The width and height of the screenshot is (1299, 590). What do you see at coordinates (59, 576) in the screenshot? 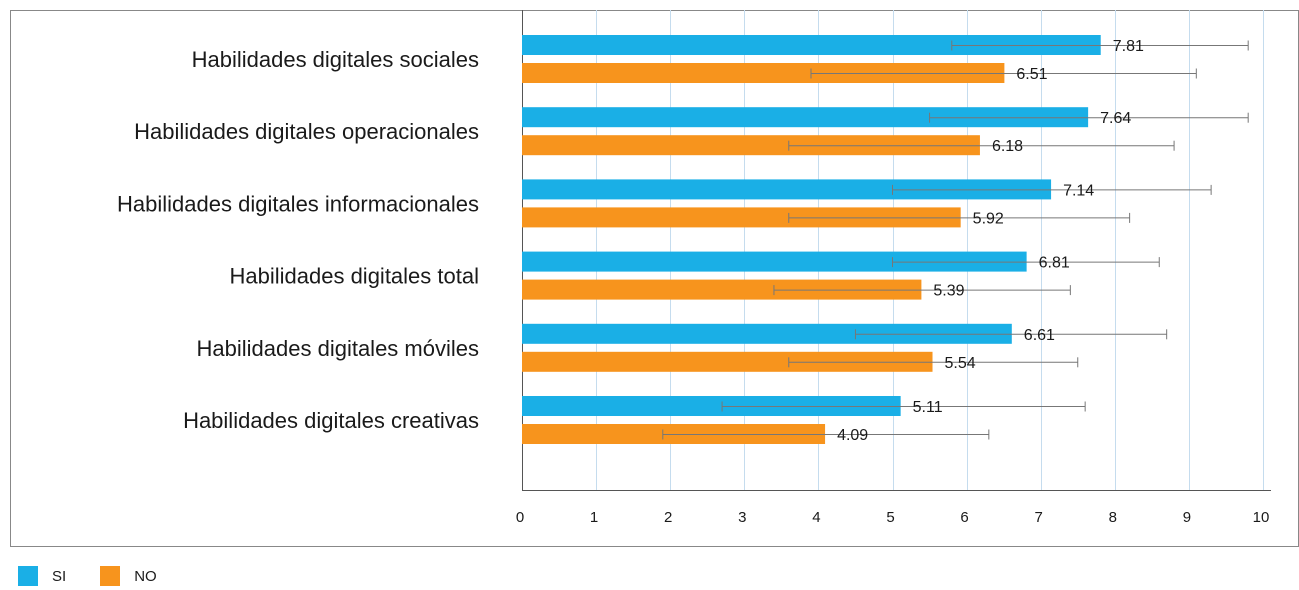
I see `legend-label-si: SI` at bounding box center [59, 576].